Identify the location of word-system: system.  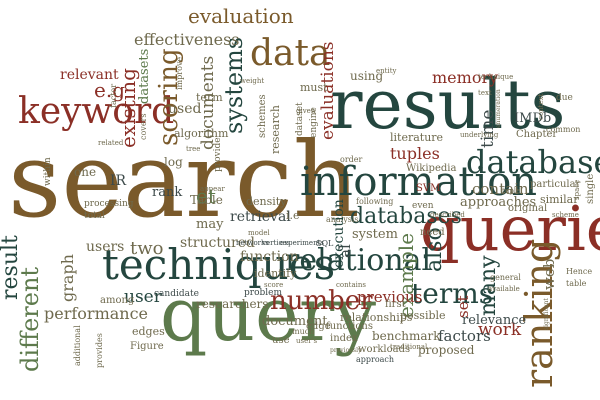
(375, 234).